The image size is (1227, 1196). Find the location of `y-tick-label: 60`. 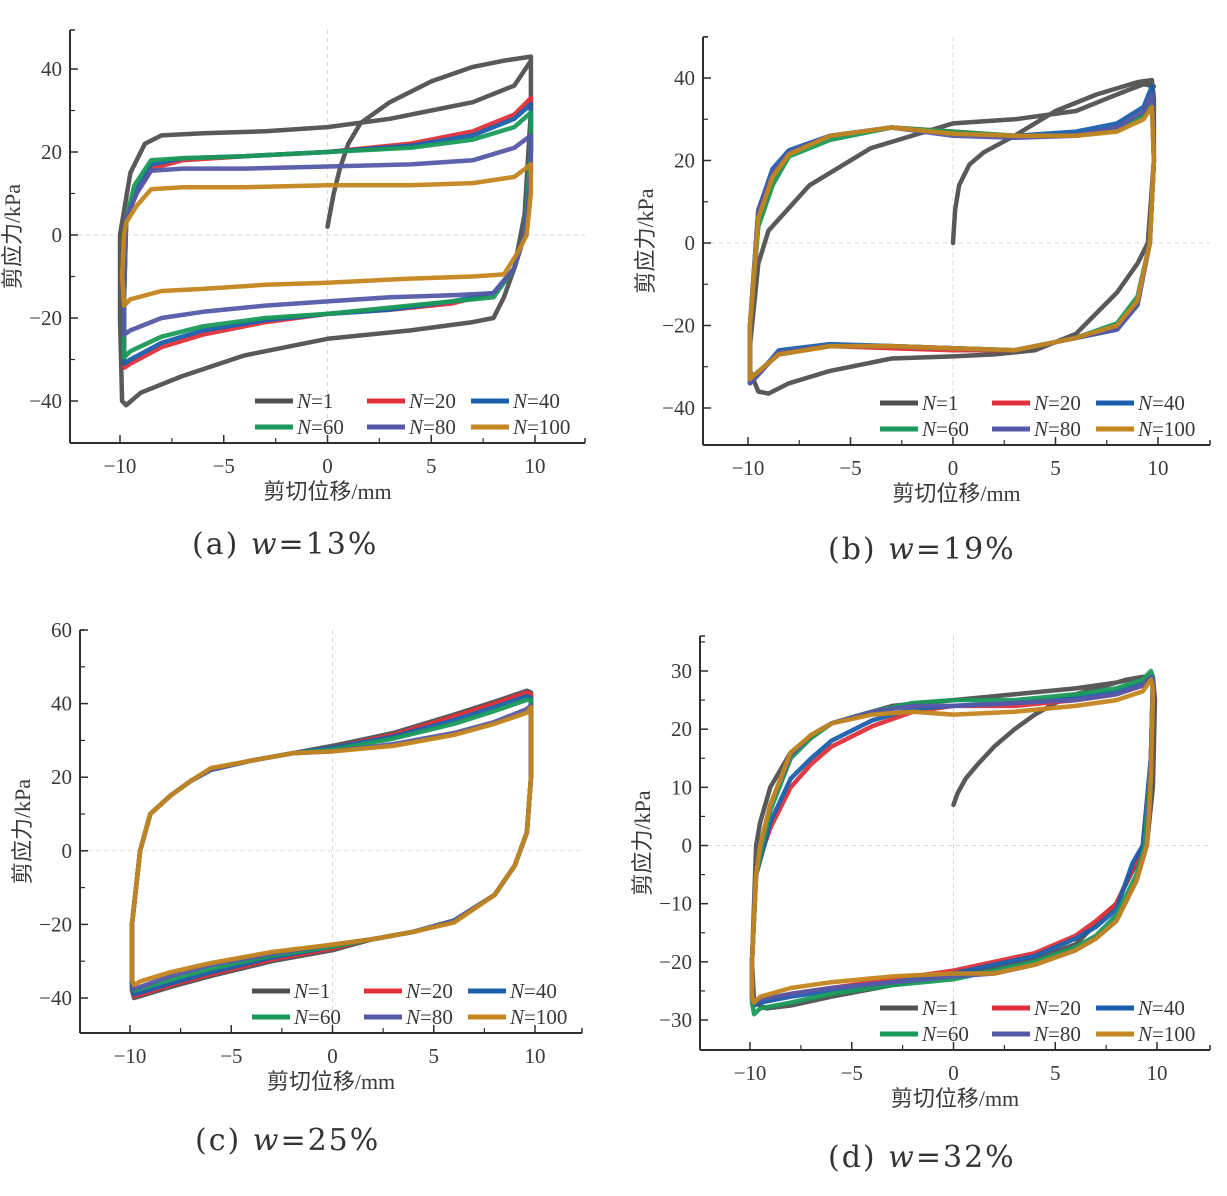

y-tick-label: 60 is located at coordinates (61, 630).